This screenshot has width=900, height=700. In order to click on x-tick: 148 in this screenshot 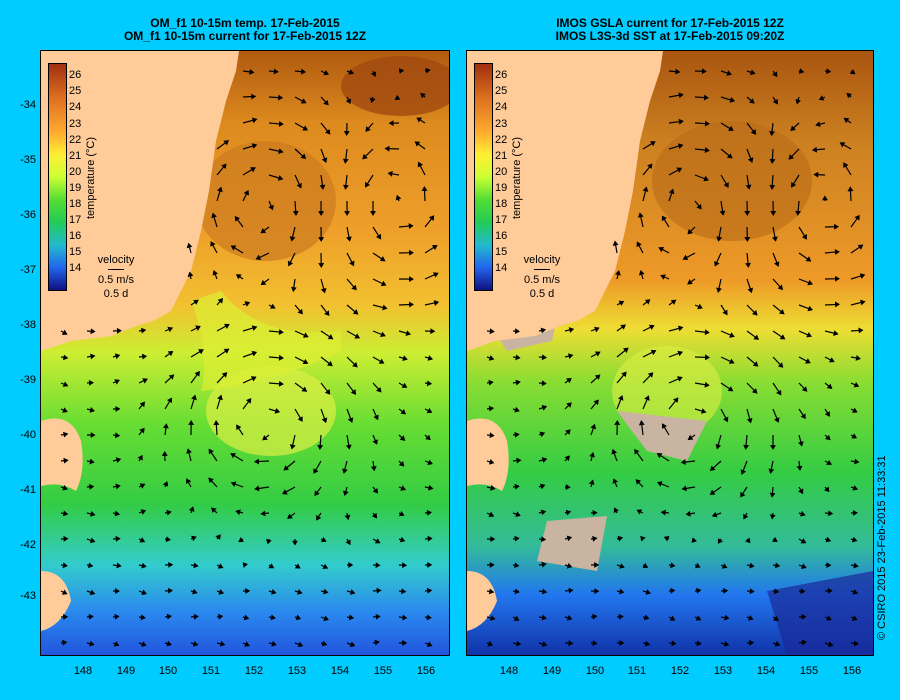, I will do `click(83, 671)`.